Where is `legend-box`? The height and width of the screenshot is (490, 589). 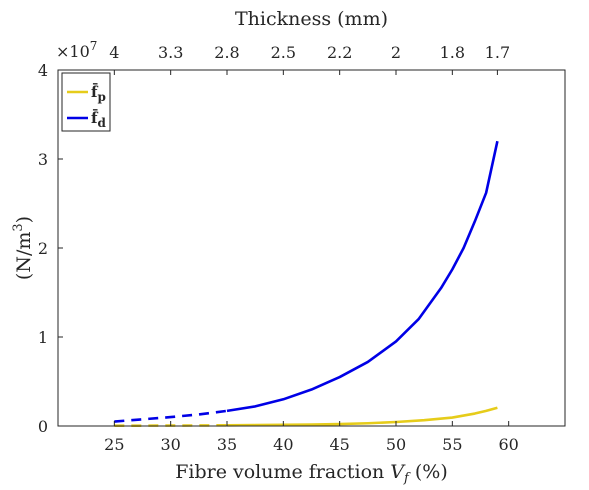 legend-box is located at coordinates (86, 102).